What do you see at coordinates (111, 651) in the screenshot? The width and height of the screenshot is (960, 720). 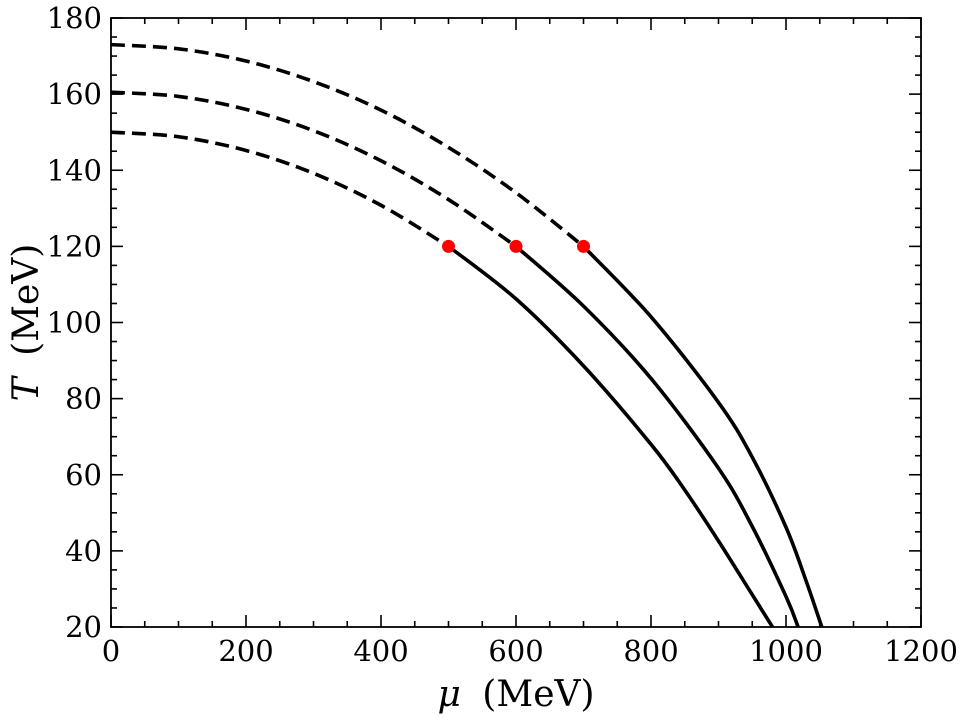 I see `x-tick-label: 0` at bounding box center [111, 651].